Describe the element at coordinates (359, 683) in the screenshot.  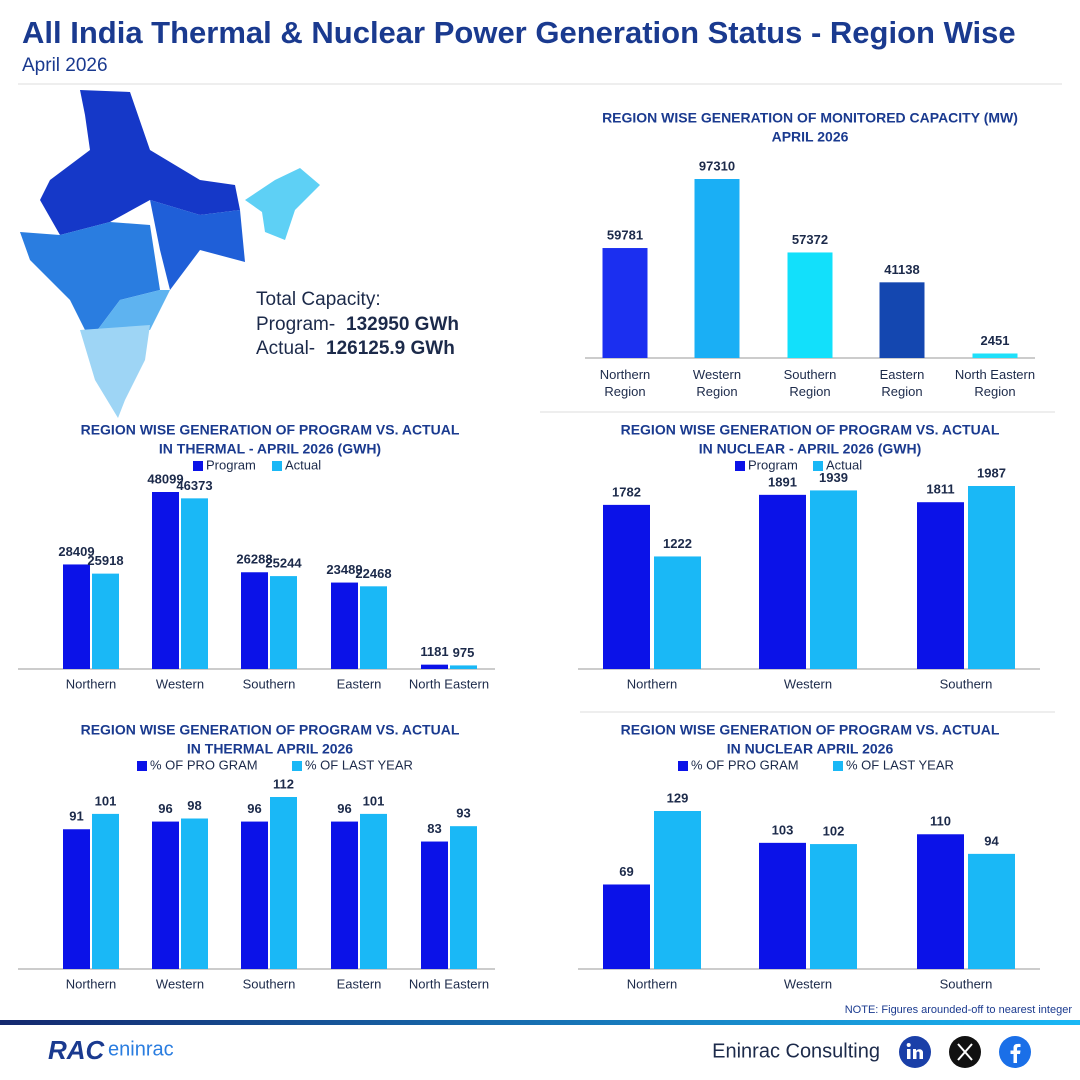
I see `x-tick-label: Eastern` at that location.